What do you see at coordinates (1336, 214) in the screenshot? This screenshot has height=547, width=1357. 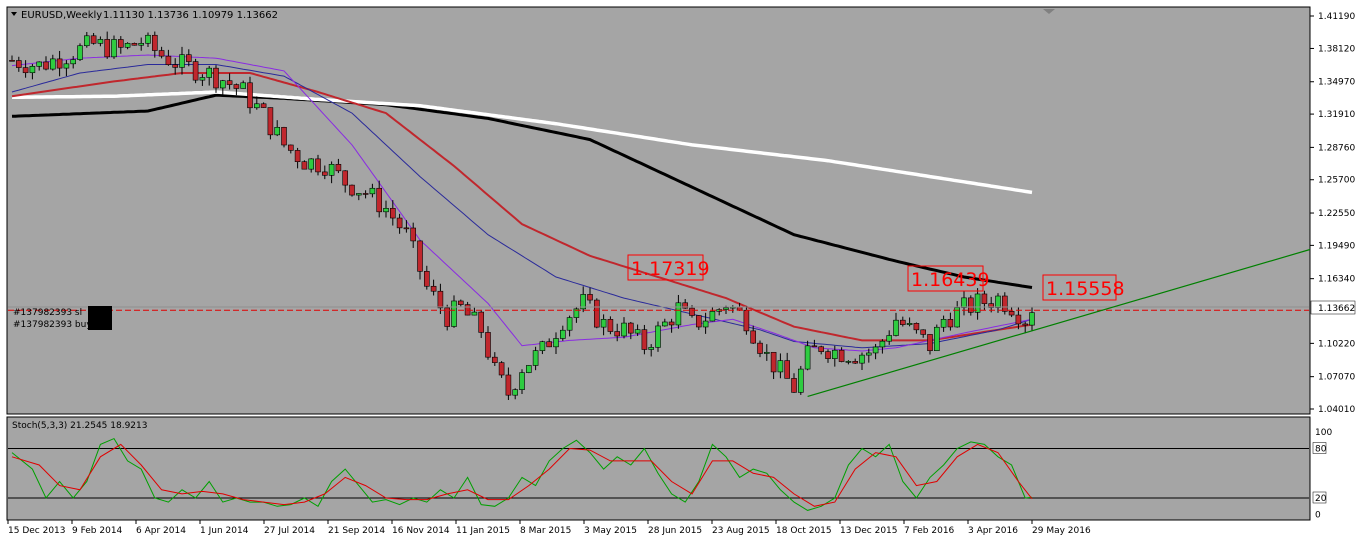 I see `price-tick-label: 1.22550` at bounding box center [1336, 214].